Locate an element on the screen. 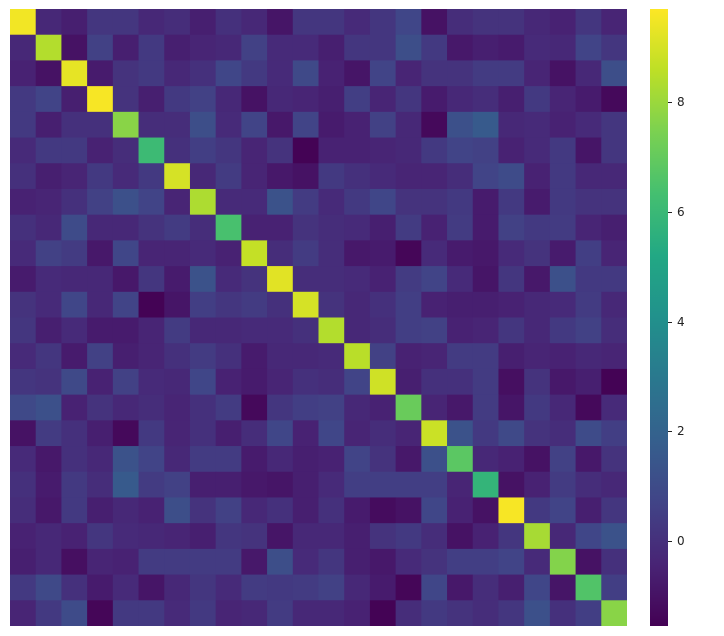 The height and width of the screenshot is (636, 724). heatmap-cell-r10-c20 is located at coordinates (537, 279).